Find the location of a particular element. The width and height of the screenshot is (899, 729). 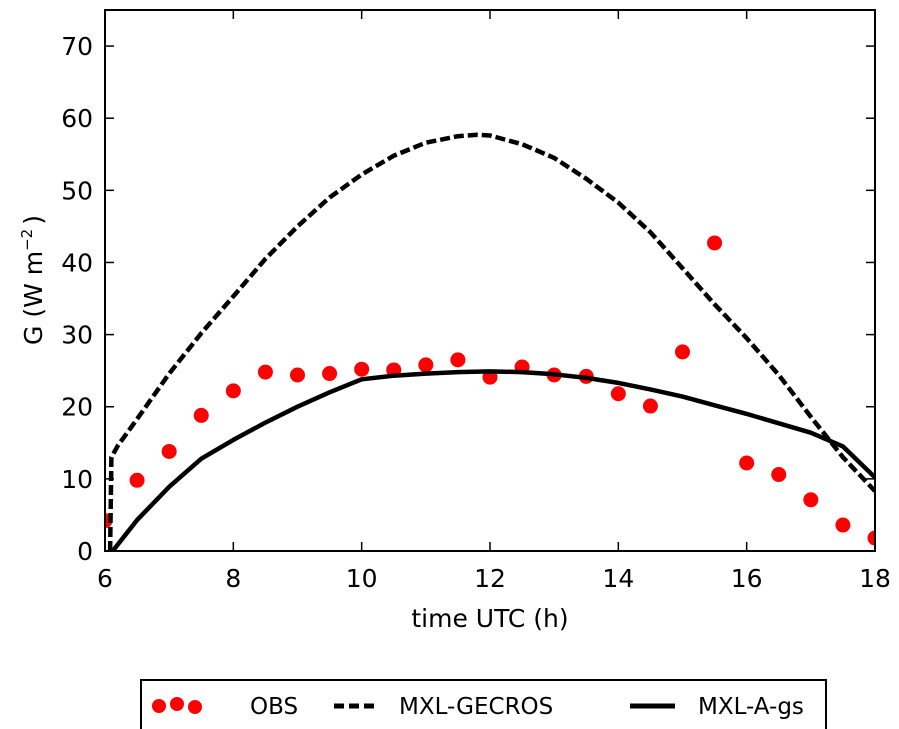

legend-entry-mxl-a-gs: MXL-A-gs is located at coordinates (717, 707).